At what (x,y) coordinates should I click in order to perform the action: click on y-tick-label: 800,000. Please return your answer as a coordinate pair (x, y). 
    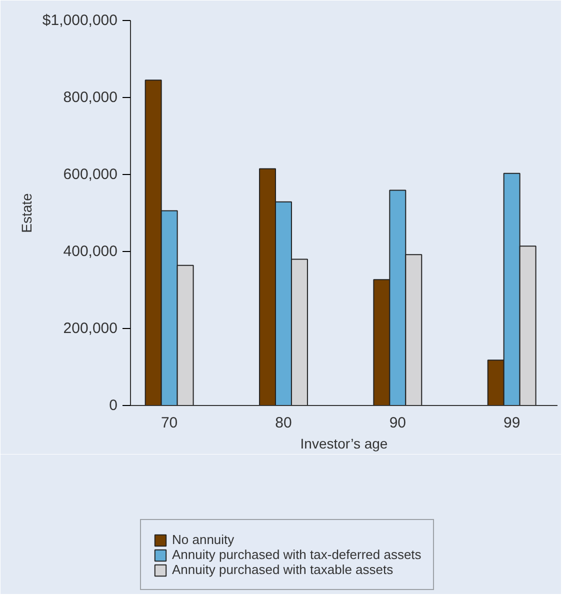
    Looking at the image, I should click on (90, 97).